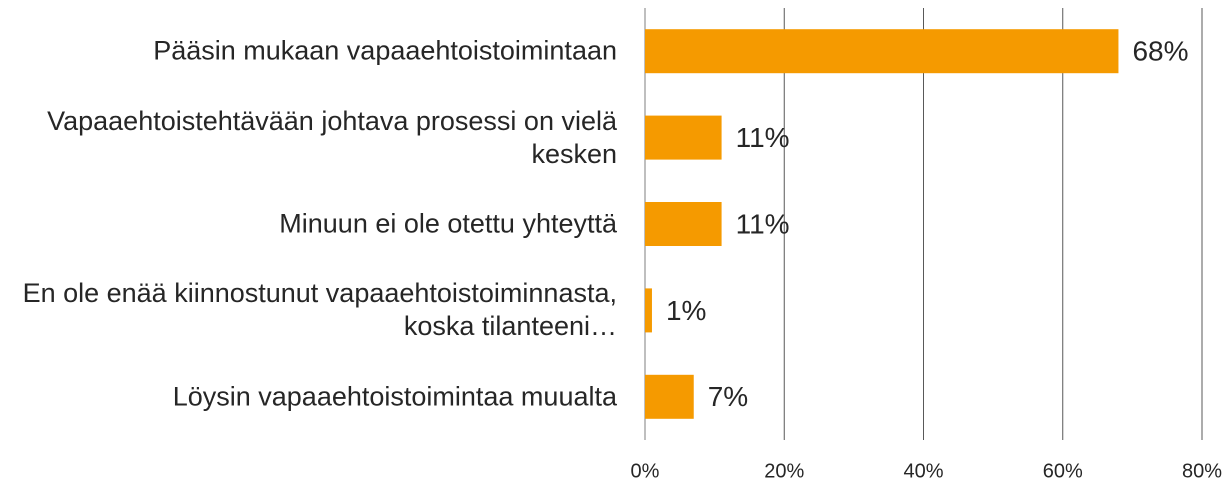 The height and width of the screenshot is (489, 1230). I want to click on x-tick-label: 80%, so click(1202, 471).